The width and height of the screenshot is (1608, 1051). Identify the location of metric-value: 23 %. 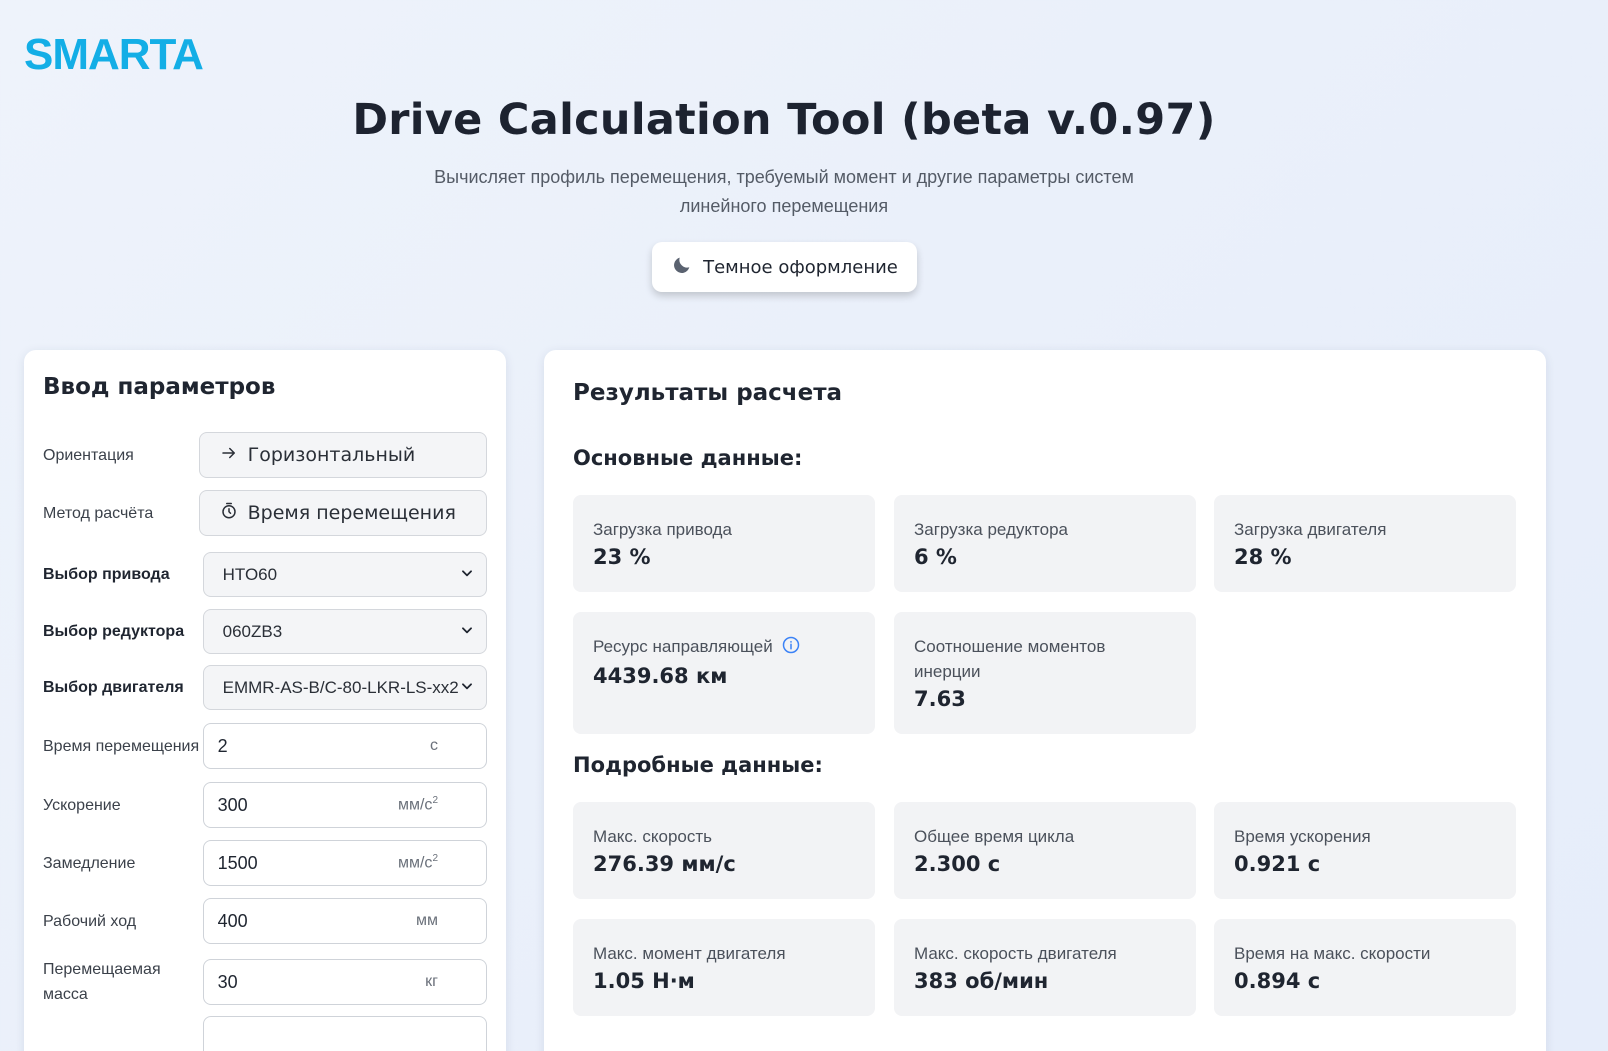
(622, 557).